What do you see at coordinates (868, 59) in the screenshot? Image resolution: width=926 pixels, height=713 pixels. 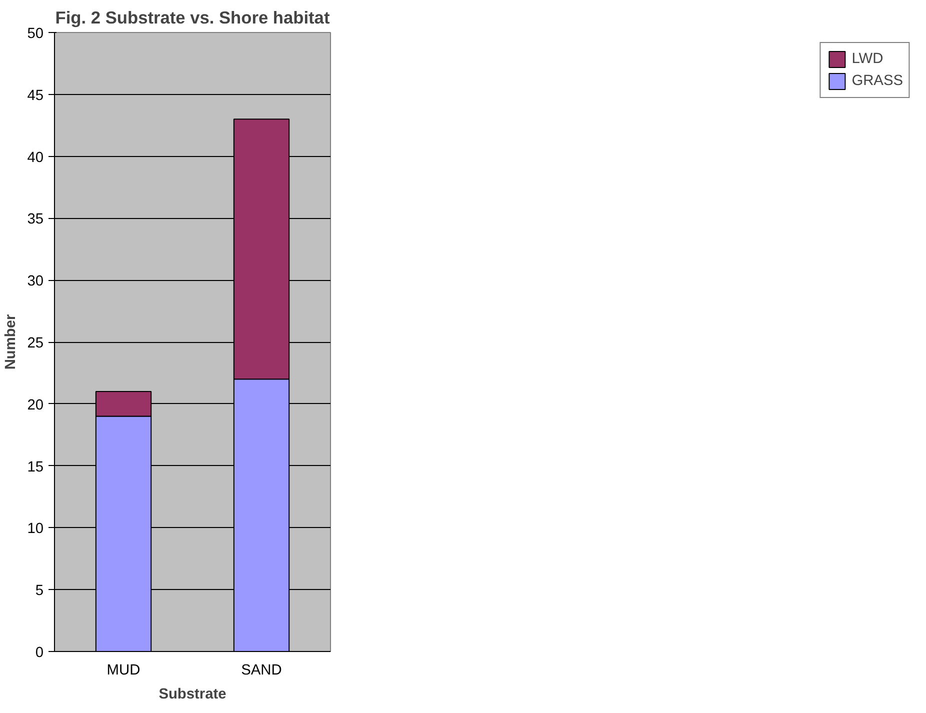 I see `legend-label: LWD` at bounding box center [868, 59].